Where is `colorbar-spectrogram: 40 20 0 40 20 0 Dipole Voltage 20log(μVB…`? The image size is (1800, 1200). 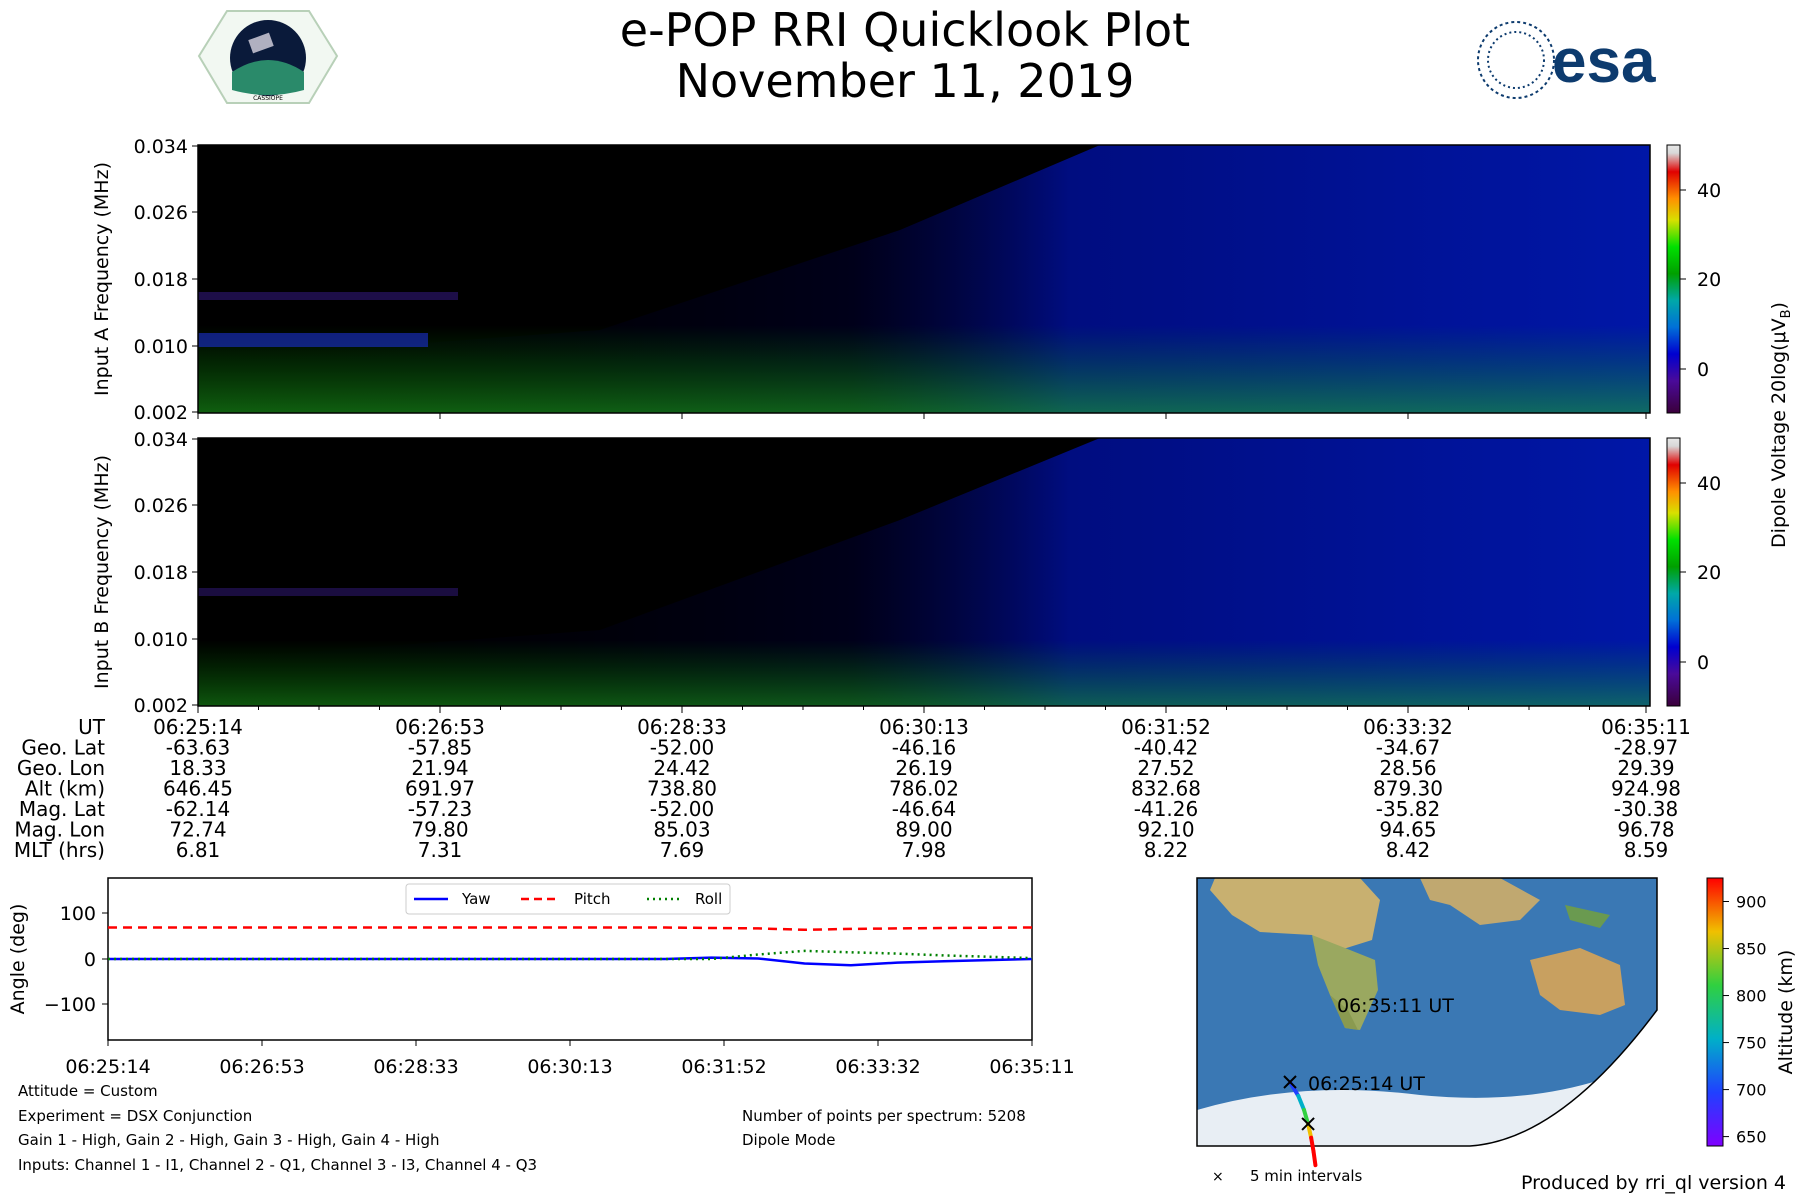 colorbar-spectrogram: 40 20 0 40 20 0 Dipole Voltage 20log(μVB… is located at coordinates (1730, 425).